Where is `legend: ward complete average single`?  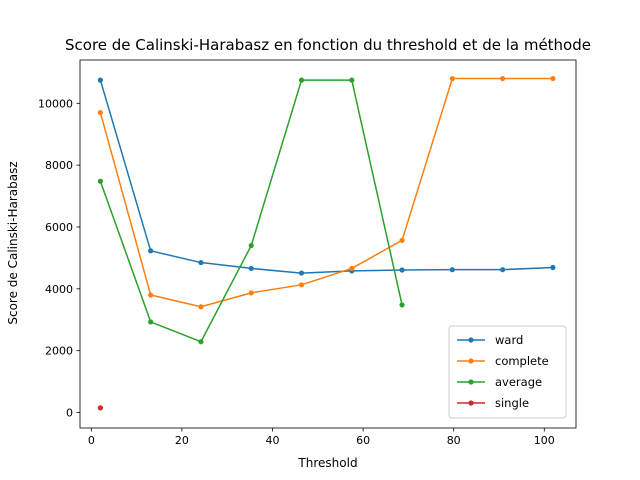
legend: ward complete average single is located at coordinates (507, 372).